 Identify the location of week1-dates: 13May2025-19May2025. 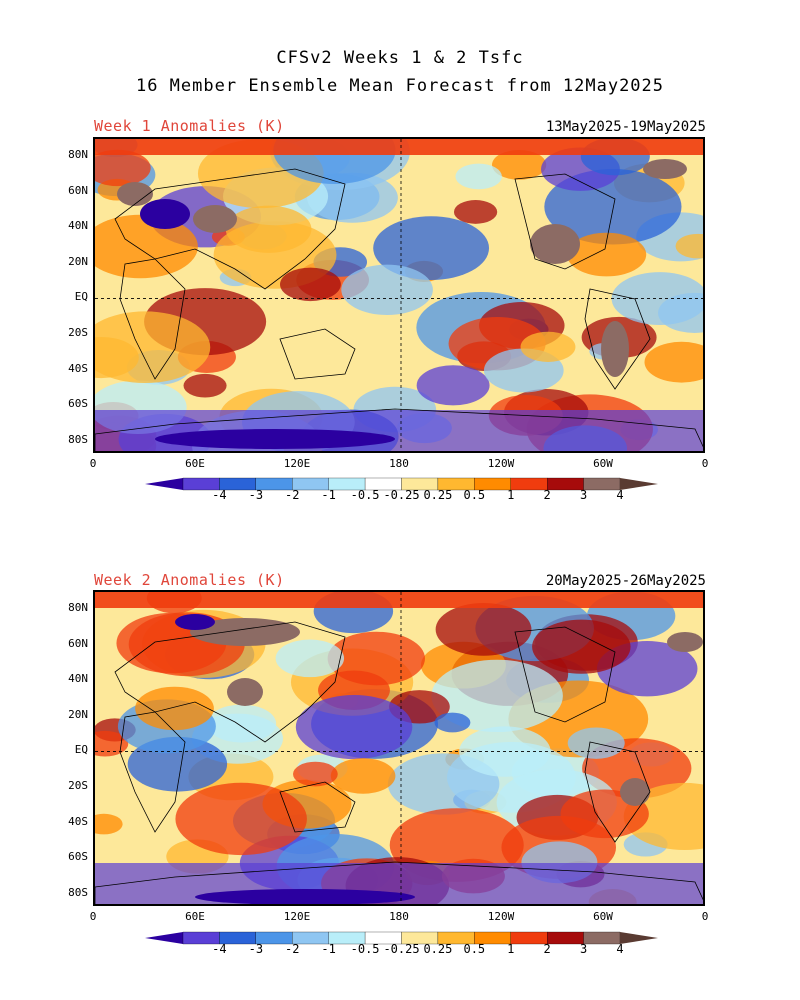
(625, 127).